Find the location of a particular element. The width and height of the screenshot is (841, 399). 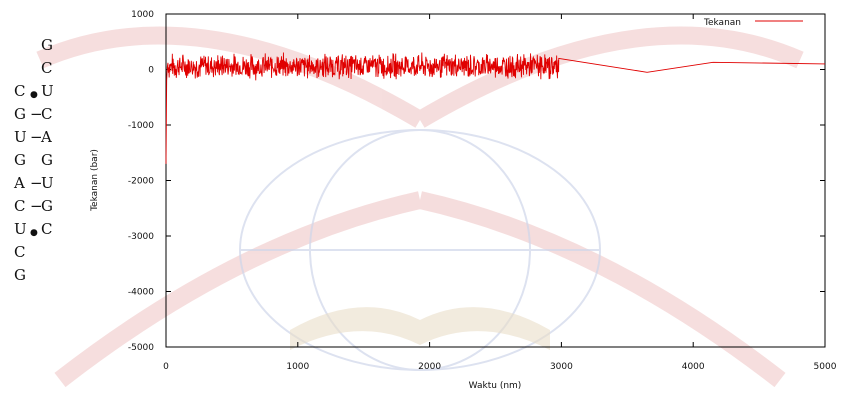

y-axis-label: Tekanan (bar) is located at coordinates (95, 180).